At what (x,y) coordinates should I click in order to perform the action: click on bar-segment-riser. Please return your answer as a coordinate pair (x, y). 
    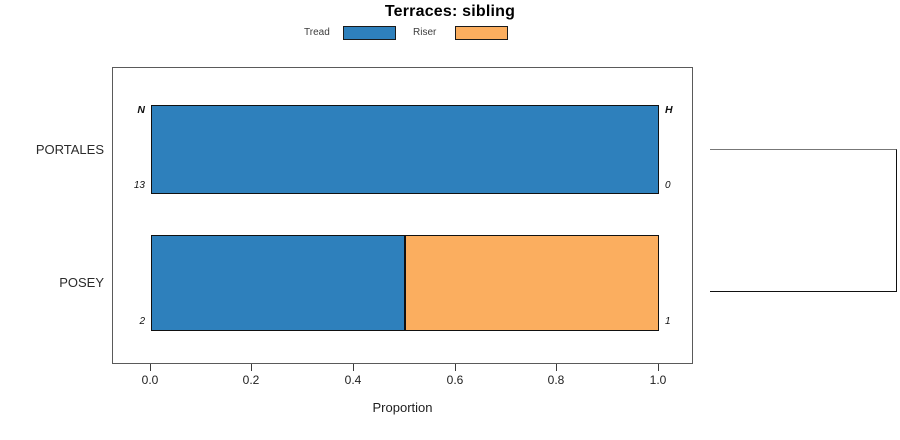
    Looking at the image, I should click on (532, 283).